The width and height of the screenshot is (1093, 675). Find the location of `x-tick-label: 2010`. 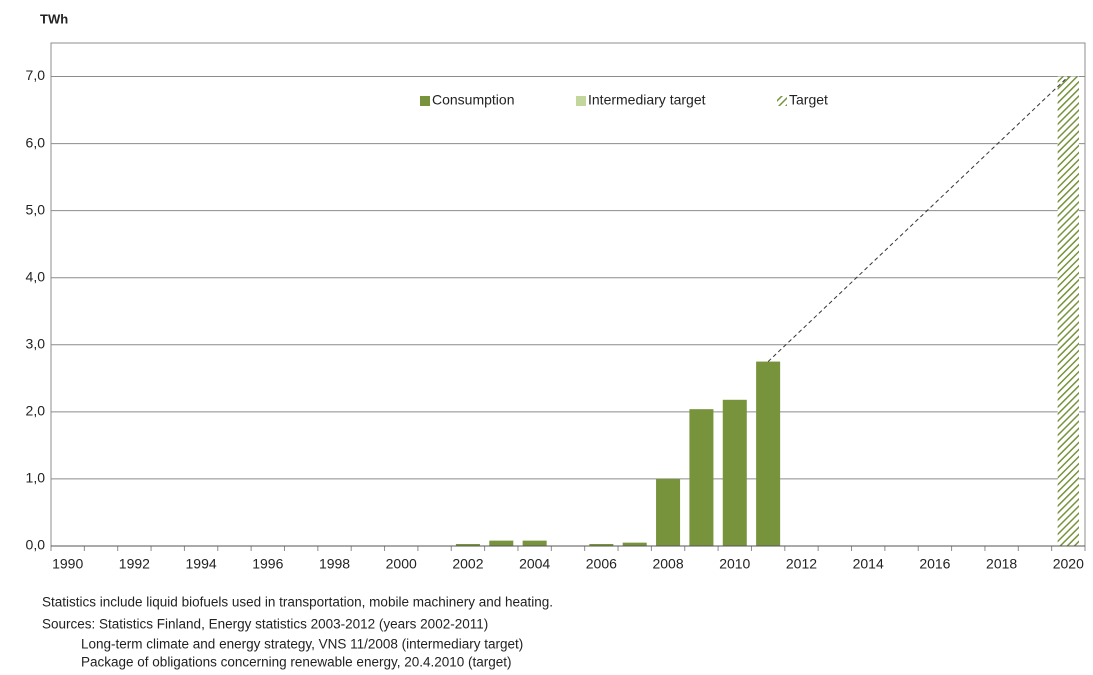

x-tick-label: 2010 is located at coordinates (734, 564).